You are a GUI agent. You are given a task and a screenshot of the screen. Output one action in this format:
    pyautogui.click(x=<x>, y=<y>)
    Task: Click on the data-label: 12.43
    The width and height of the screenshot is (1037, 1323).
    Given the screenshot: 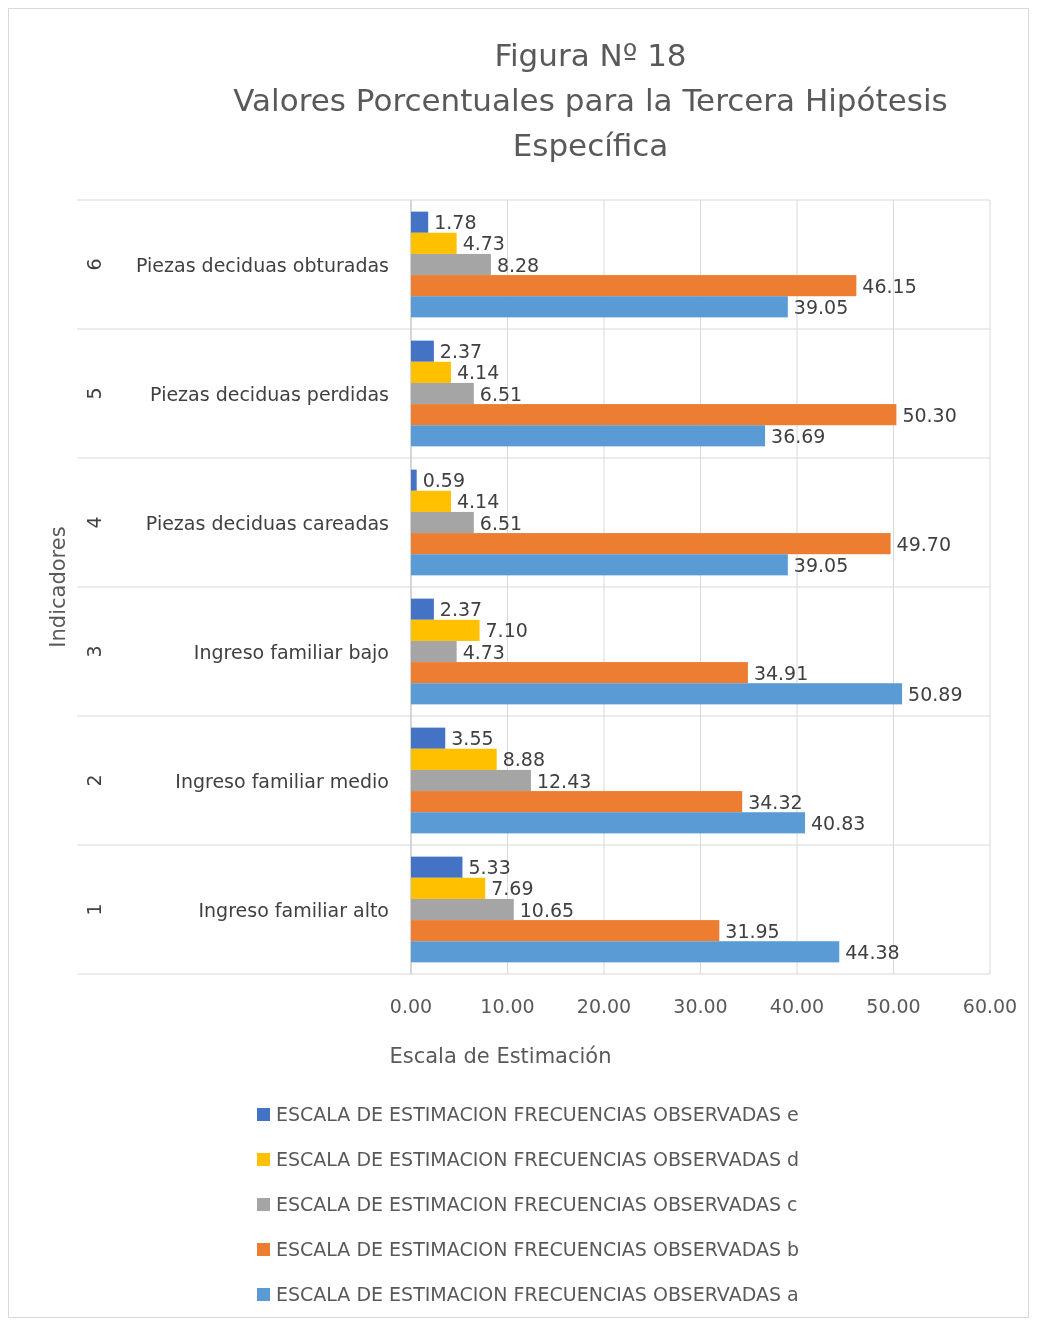 What is the action you would take?
    pyautogui.click(x=564, y=780)
    